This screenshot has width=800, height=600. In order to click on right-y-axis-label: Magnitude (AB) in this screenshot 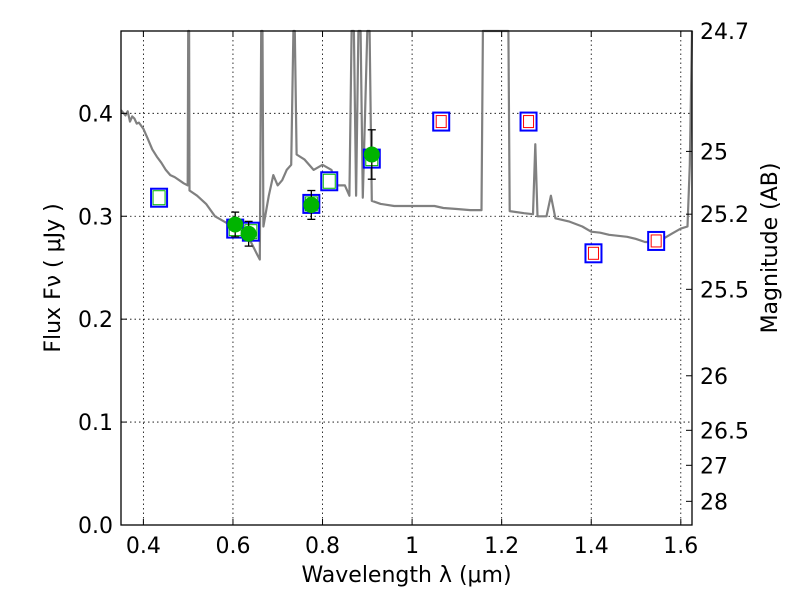, I will do `click(770, 248)`.